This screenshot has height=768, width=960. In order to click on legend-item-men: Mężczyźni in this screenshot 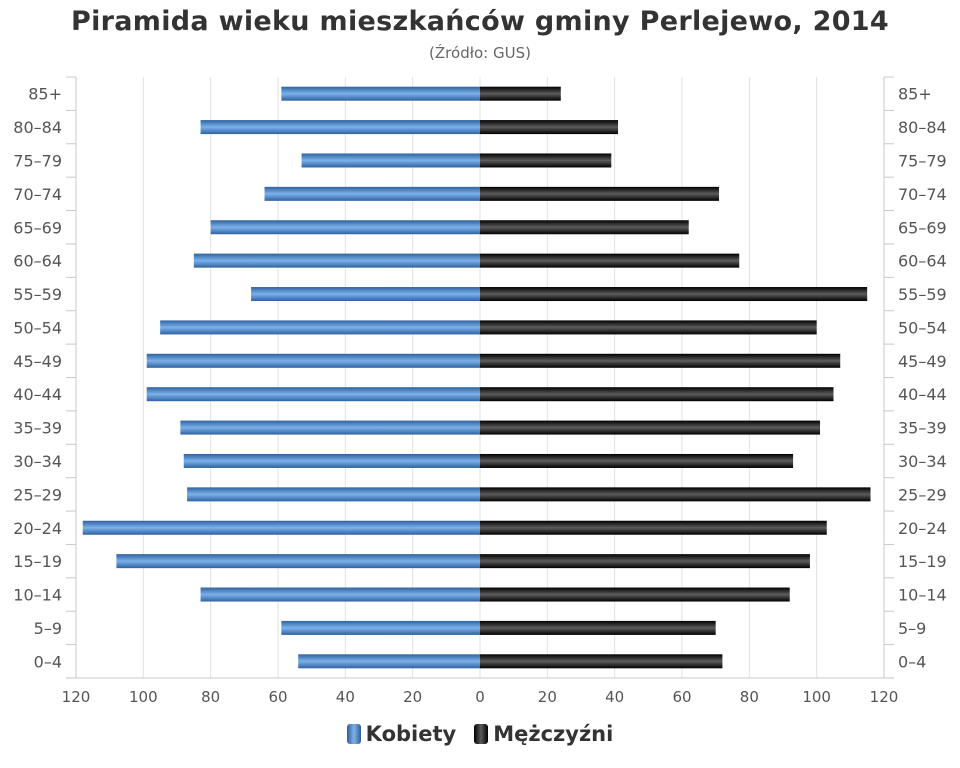, I will do `click(543, 734)`.